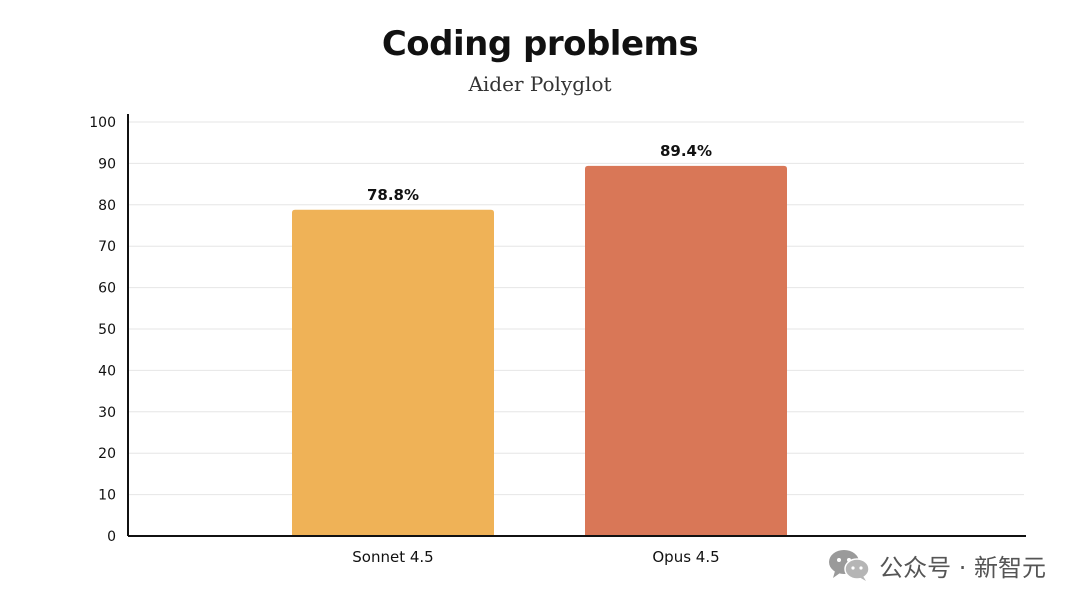 Image resolution: width=1080 pixels, height=608 pixels. Describe the element at coordinates (540, 44) in the screenshot. I see `chart-title: Coding problems` at that location.